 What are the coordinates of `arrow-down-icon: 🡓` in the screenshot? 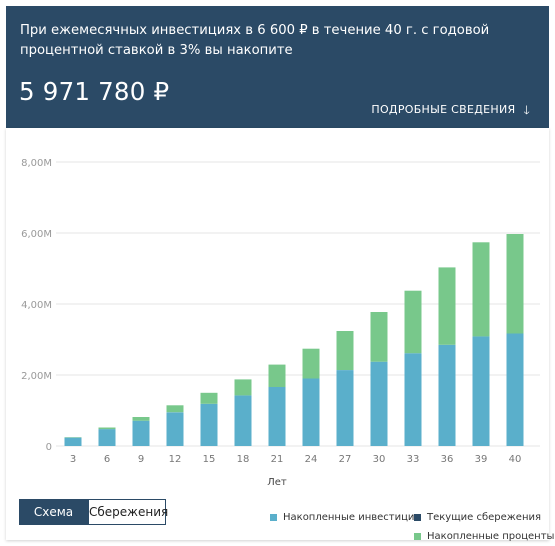 It's located at (526, 110).